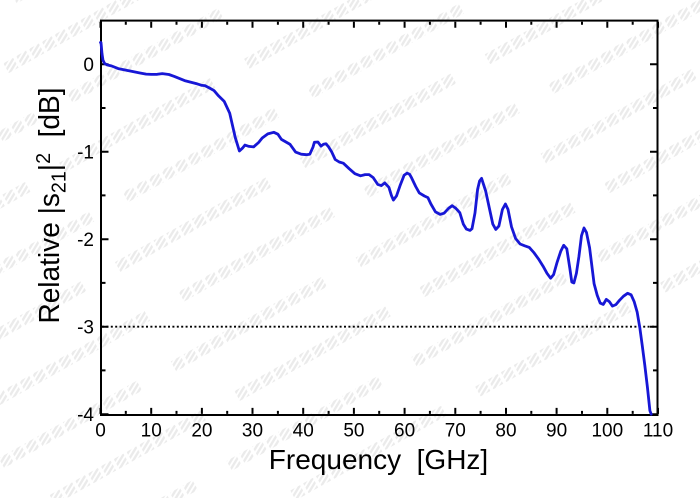 The height and width of the screenshot is (498, 700). I want to click on svg-text: 30, so click(252, 431).